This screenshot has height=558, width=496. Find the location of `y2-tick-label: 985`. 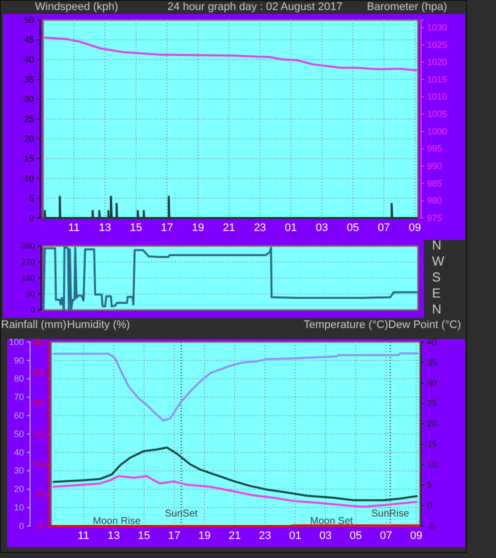

y2-tick-label: 985 is located at coordinates (434, 183).